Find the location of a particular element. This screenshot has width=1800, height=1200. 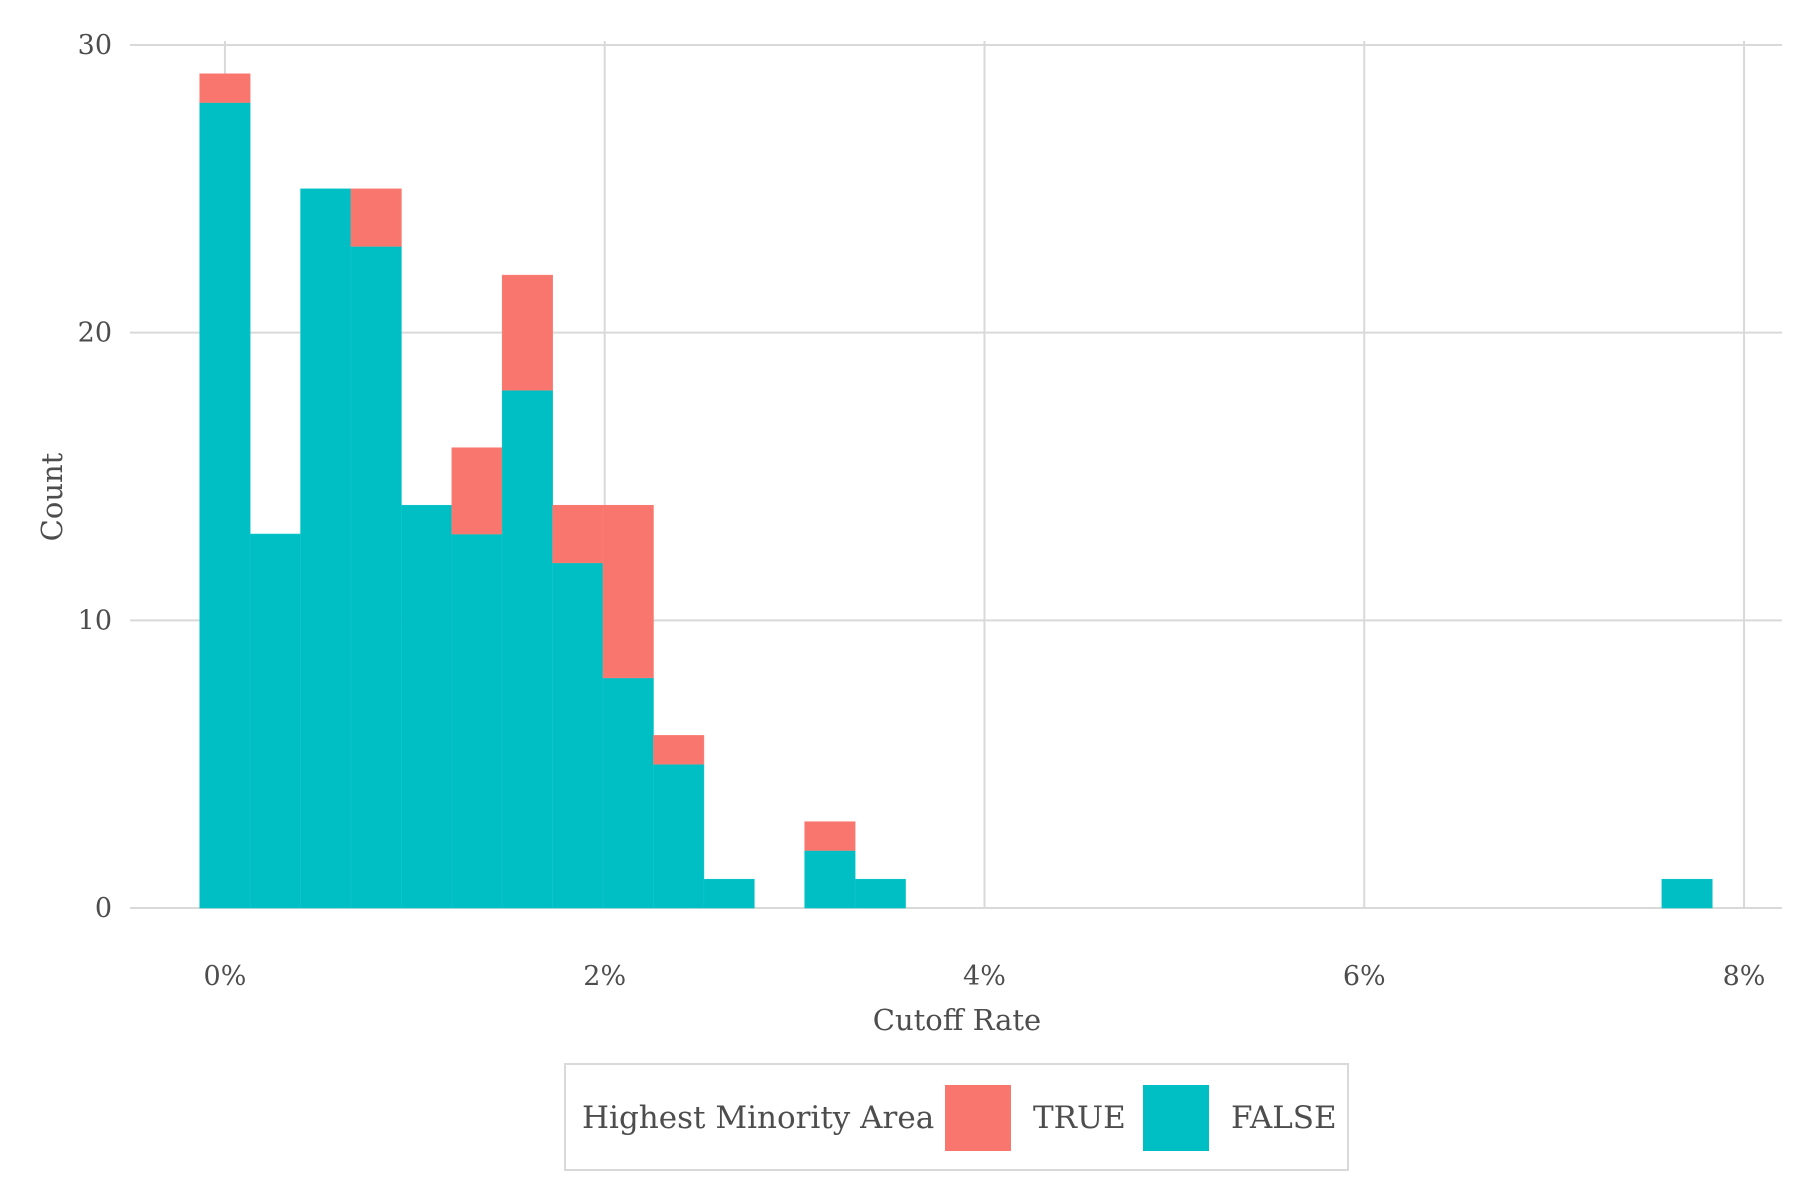

x-tick-label-2: 4% is located at coordinates (984, 976).